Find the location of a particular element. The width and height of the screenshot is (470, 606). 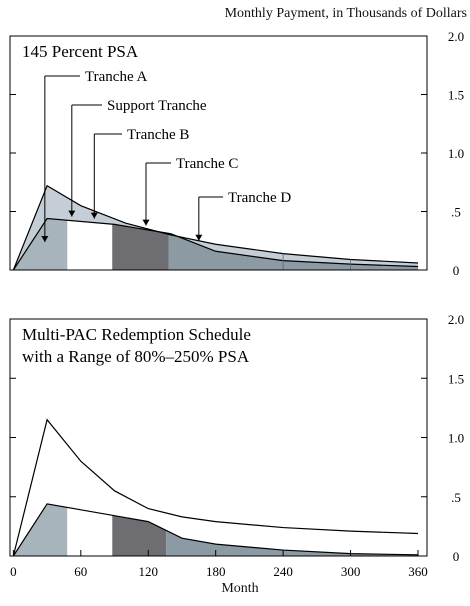

x-tick-label: 360 is located at coordinates (418, 571).